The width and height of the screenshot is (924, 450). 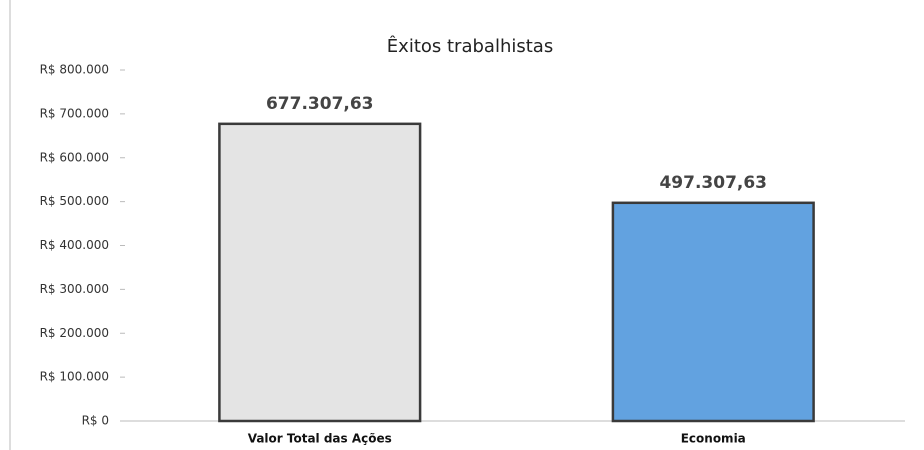 What do you see at coordinates (470, 46) in the screenshot?
I see `chart-title: Êxitos trabalhistas` at bounding box center [470, 46].